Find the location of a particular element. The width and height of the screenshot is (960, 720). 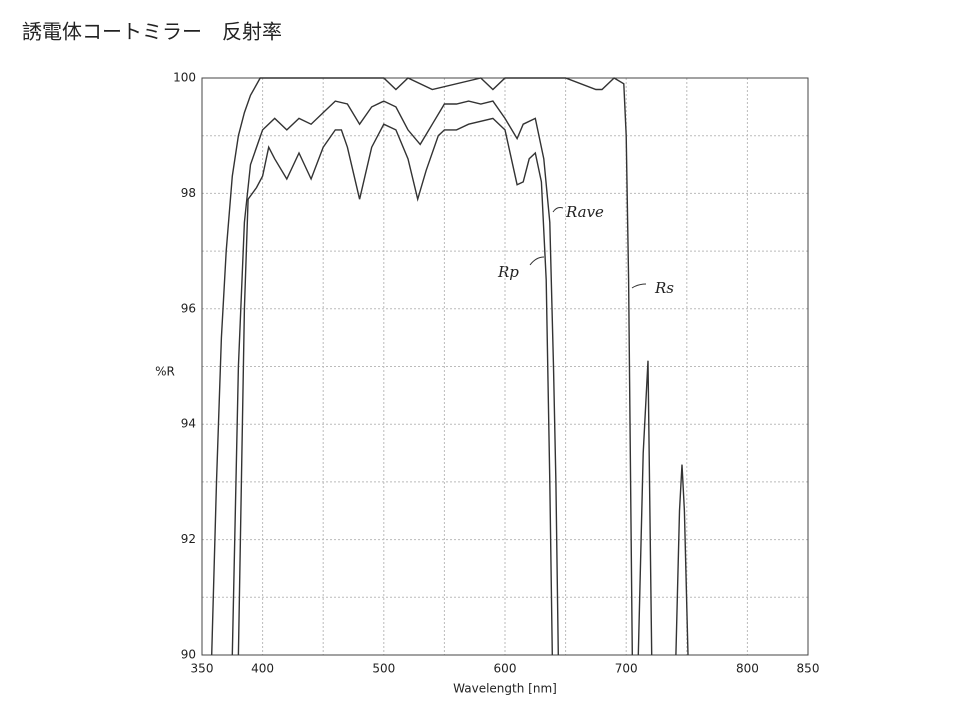

x-tick-label: 500 is located at coordinates (383, 669).